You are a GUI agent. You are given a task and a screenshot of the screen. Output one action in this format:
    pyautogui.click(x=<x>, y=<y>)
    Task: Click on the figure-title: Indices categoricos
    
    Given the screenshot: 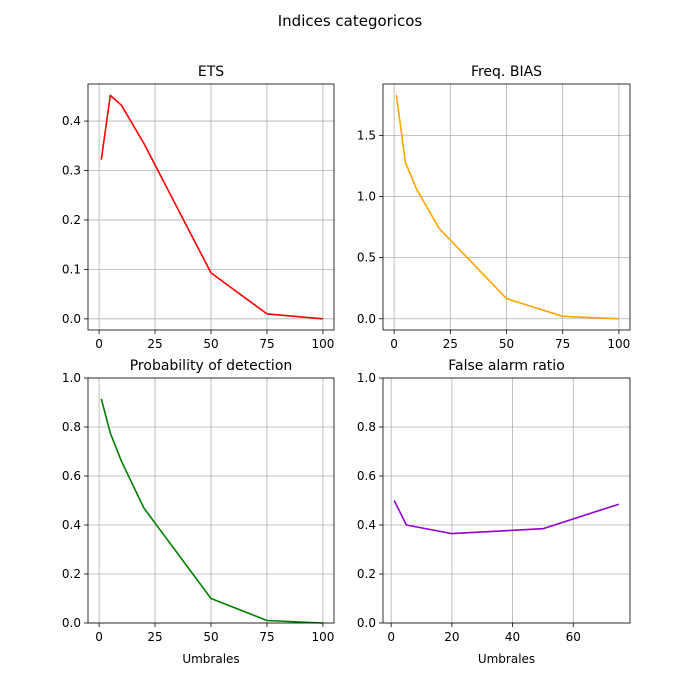 What is the action you would take?
    pyautogui.click(x=350, y=21)
    